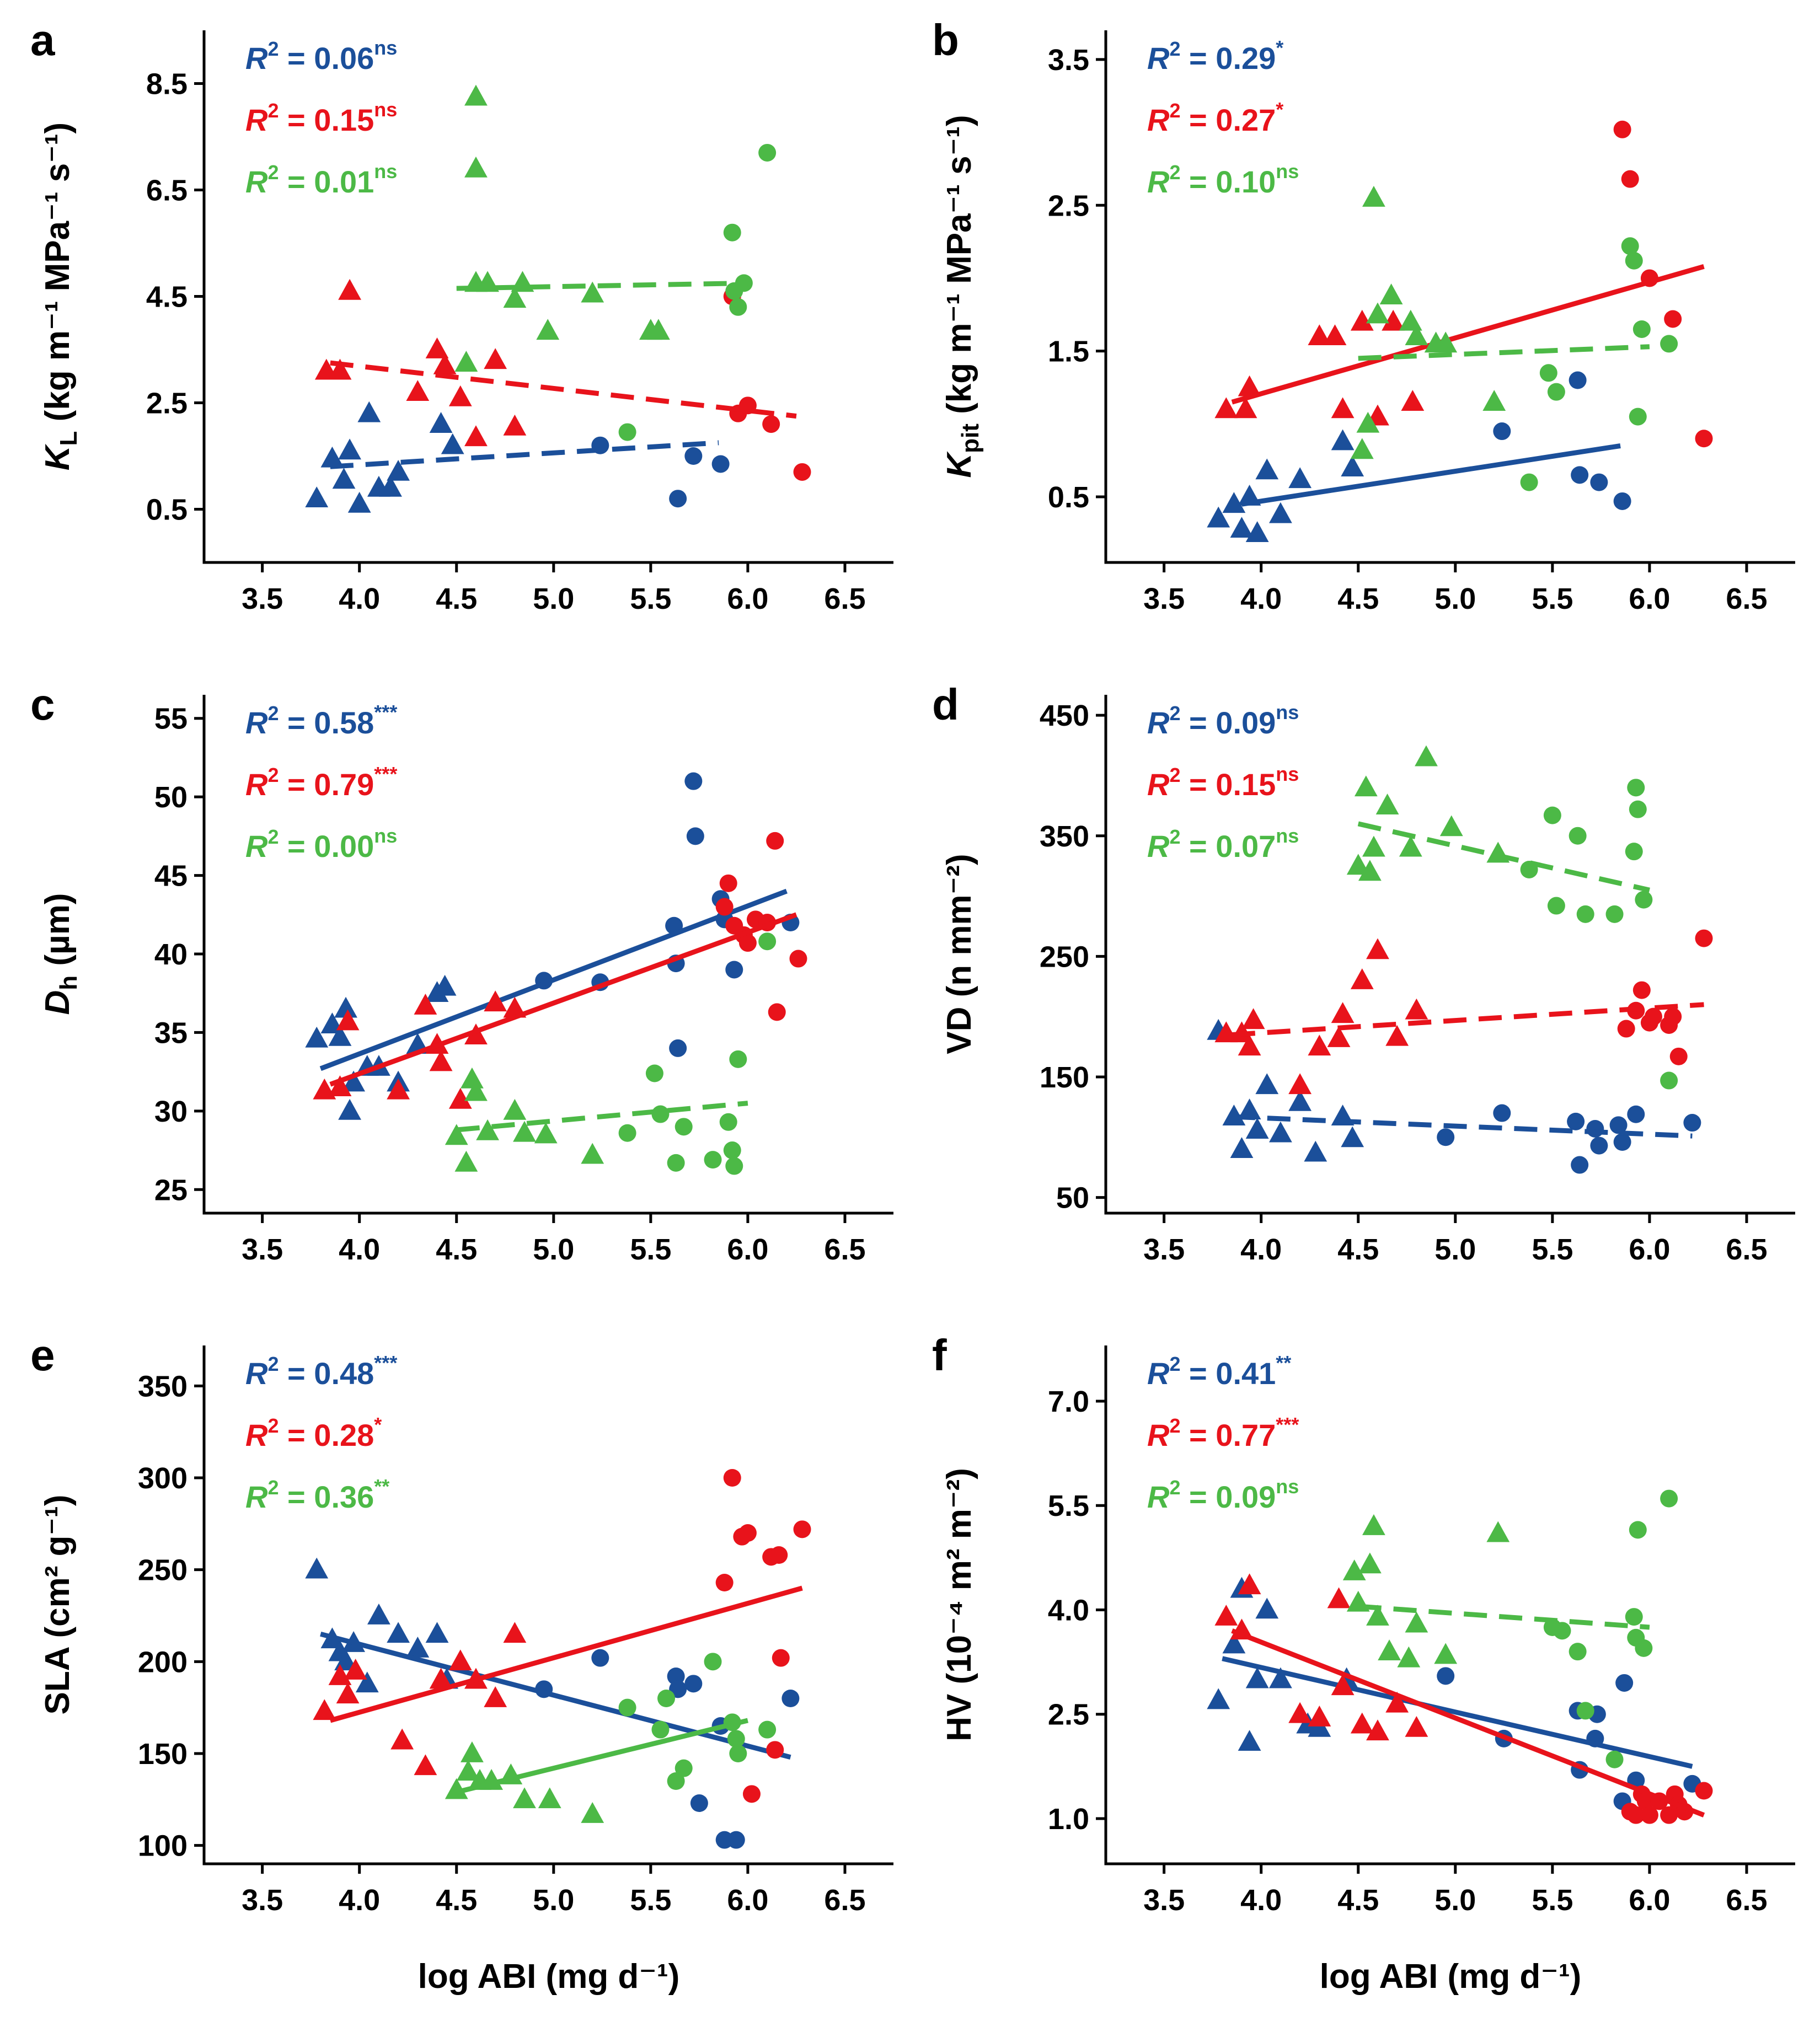  I want to click on y-tick-label: 30, so click(171, 1111).